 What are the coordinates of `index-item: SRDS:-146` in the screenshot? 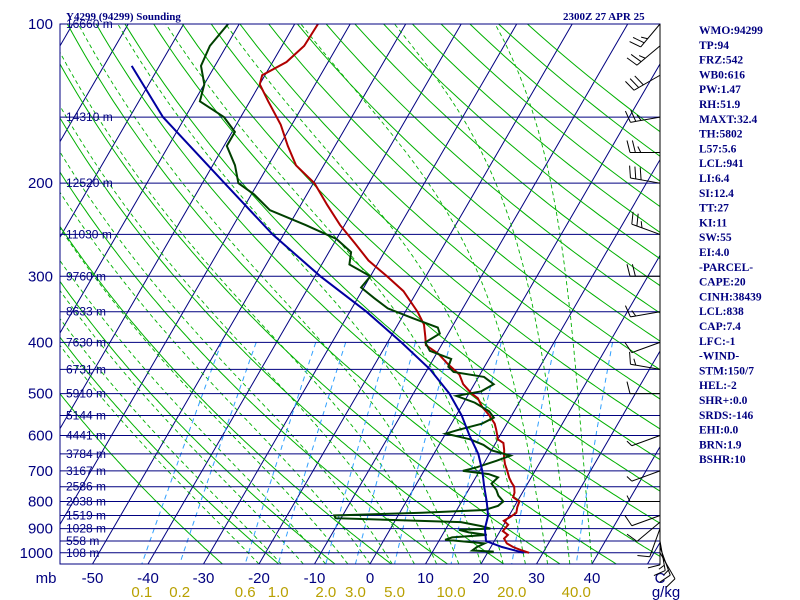 It's located at (726, 416).